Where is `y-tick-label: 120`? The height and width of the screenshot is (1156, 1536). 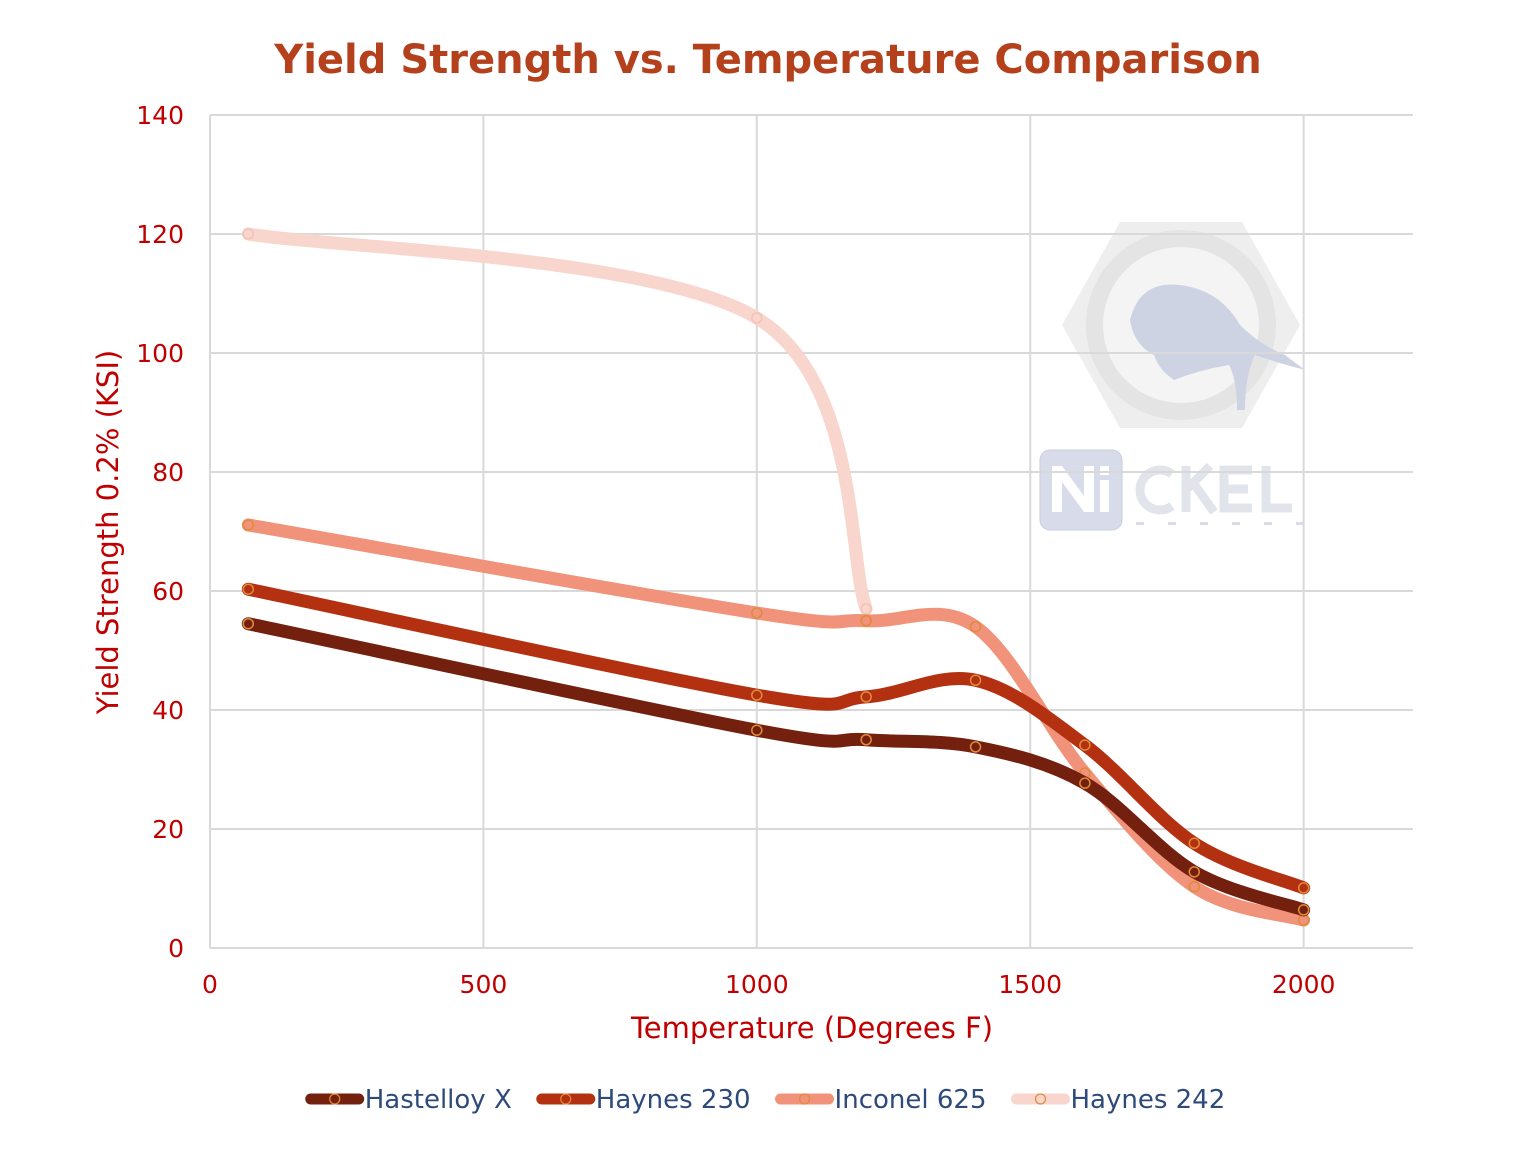 y-tick-label: 120 is located at coordinates (160, 234).